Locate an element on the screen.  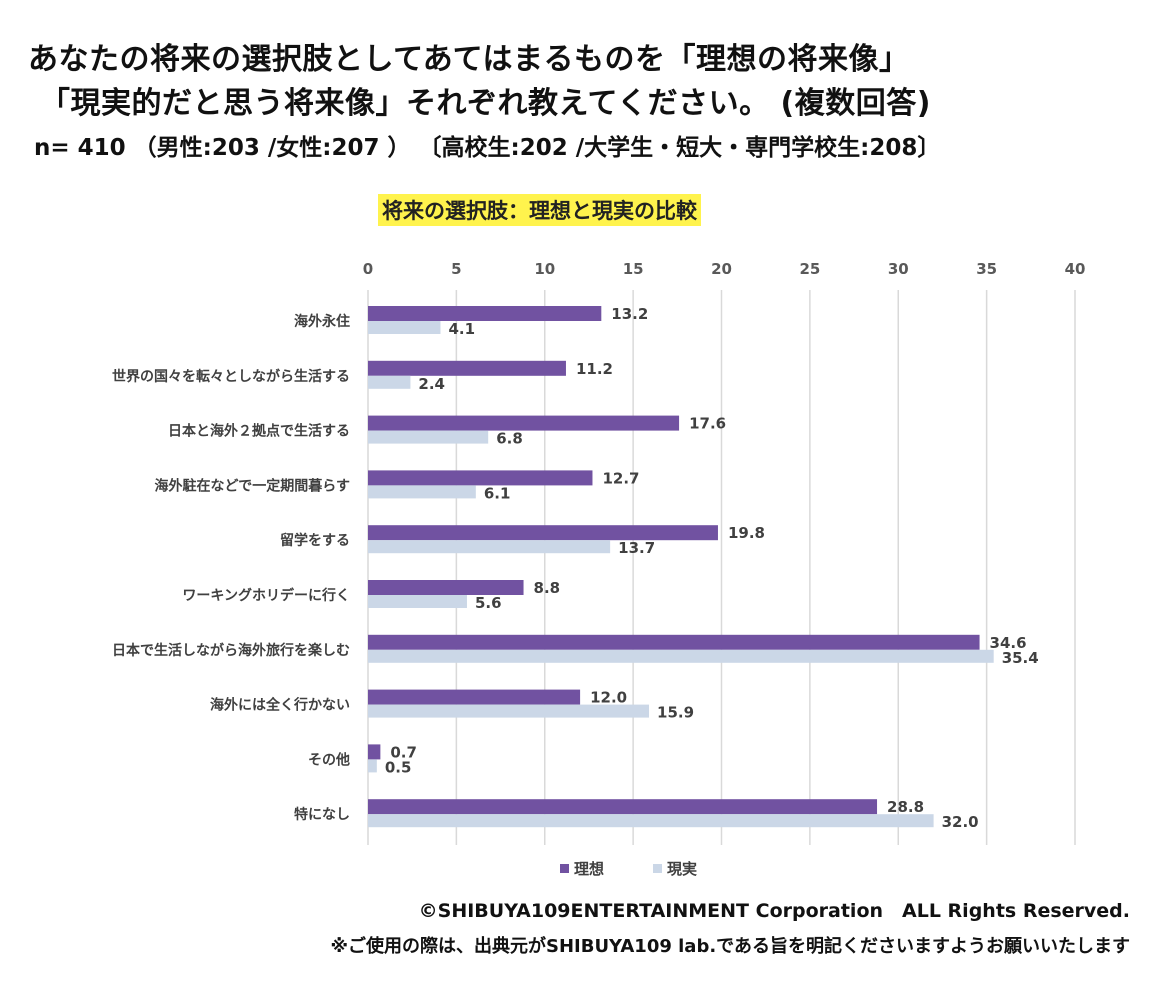
category-label: 世界の国々を転々としながら生活する is located at coordinates (231, 376).